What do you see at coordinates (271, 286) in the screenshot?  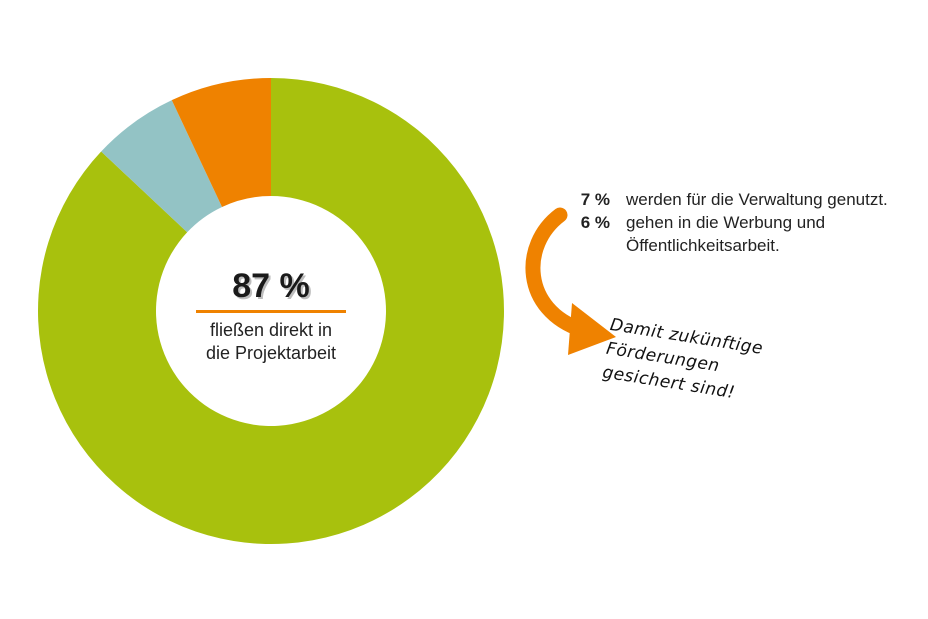 I see `center-percentage: 87 %` at bounding box center [271, 286].